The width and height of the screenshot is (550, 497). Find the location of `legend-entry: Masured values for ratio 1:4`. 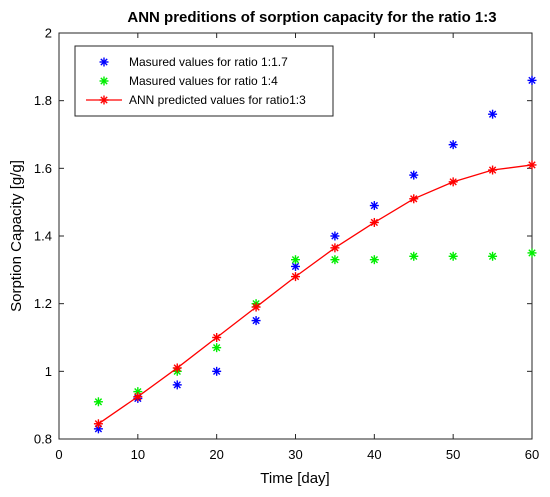

legend-entry: Masured values for ratio 1:4 is located at coordinates (188, 81).